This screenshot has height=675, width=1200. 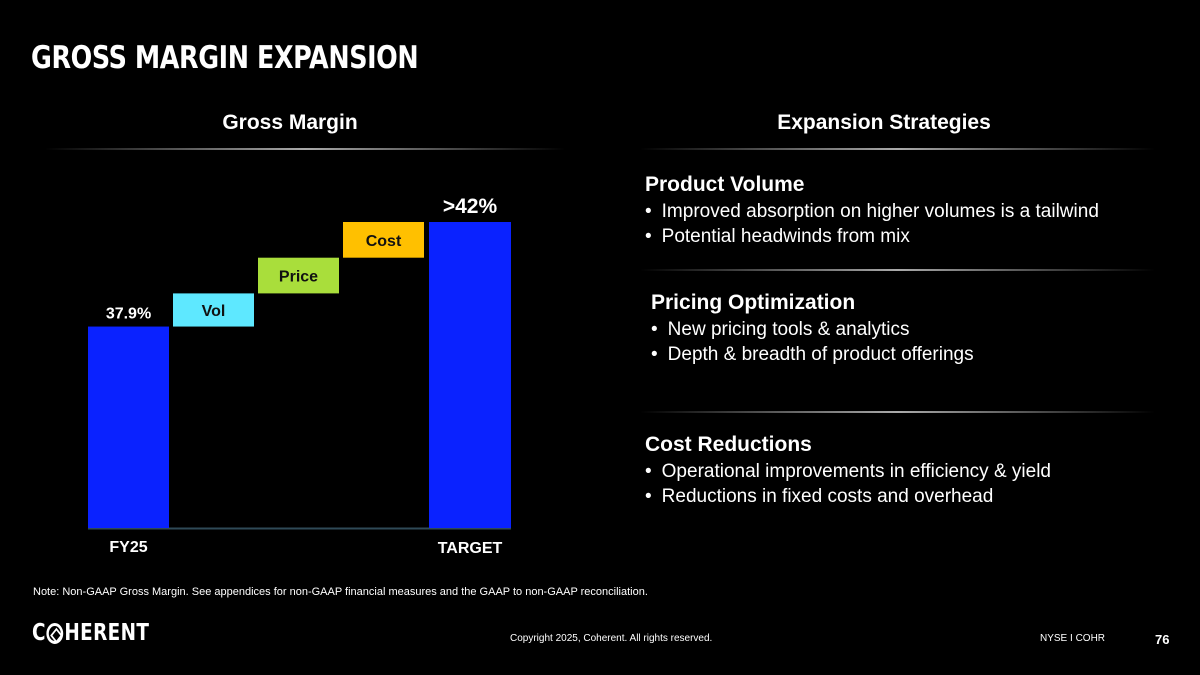 I want to click on step-label-price: Price, so click(x=298, y=277).